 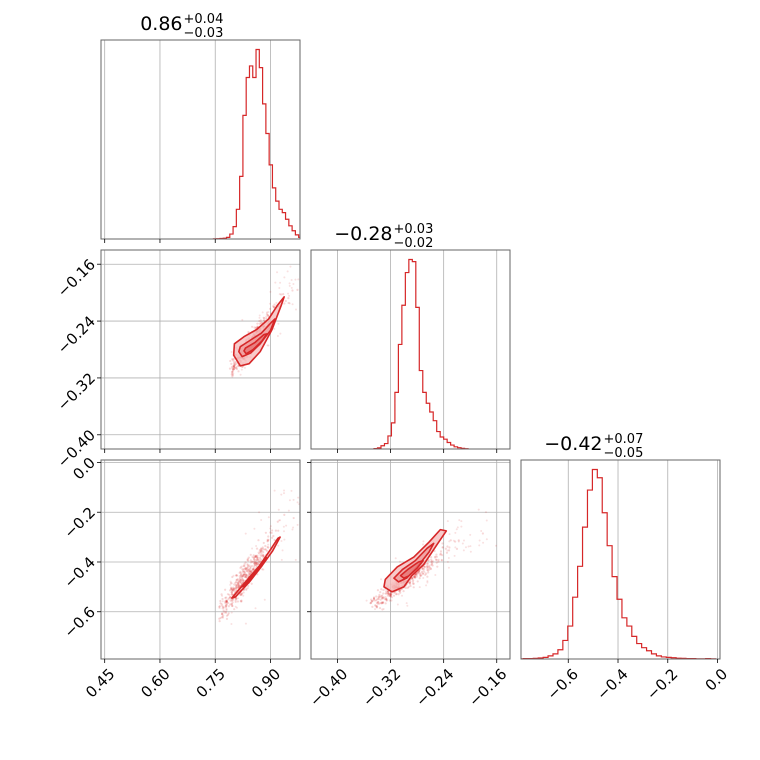 What do you see at coordinates (181, 26) in the screenshot?
I see `panel-title: 0.86 +0.04−0.03` at bounding box center [181, 26].